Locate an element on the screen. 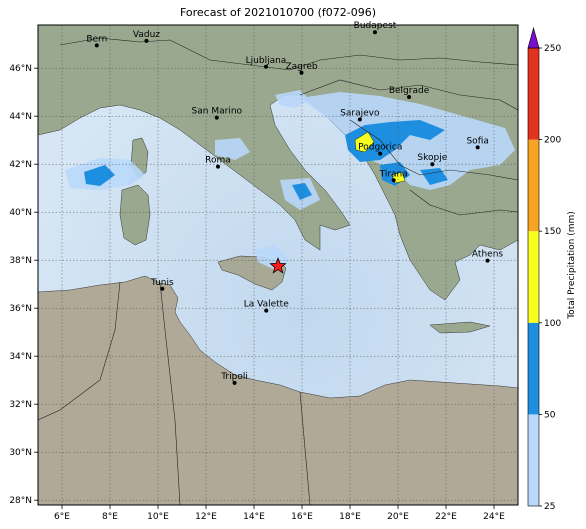  city-label: Roma is located at coordinates (218, 161).